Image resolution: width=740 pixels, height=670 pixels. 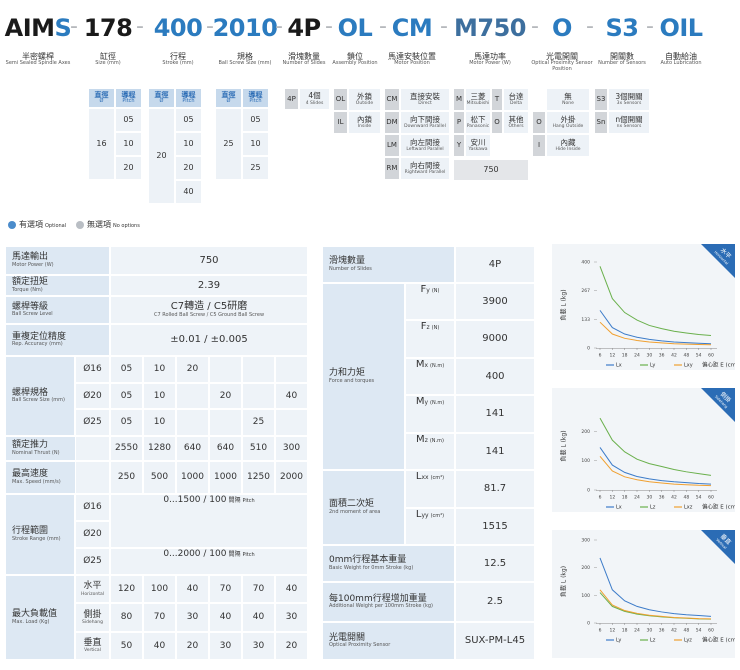 What do you see at coordinates (497, 122) in the screenshot?
I see `option-code-text: O` at bounding box center [497, 122].